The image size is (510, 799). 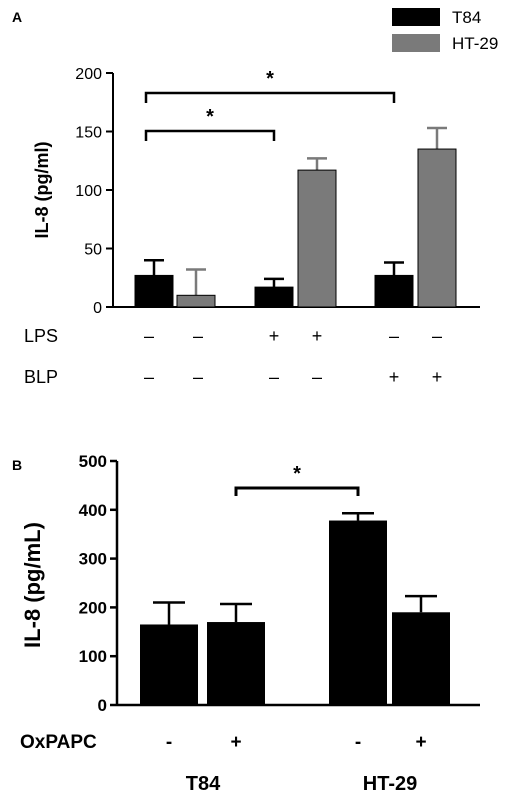 I want to click on y-tick-label-b-3: 300, so click(x=93, y=559).